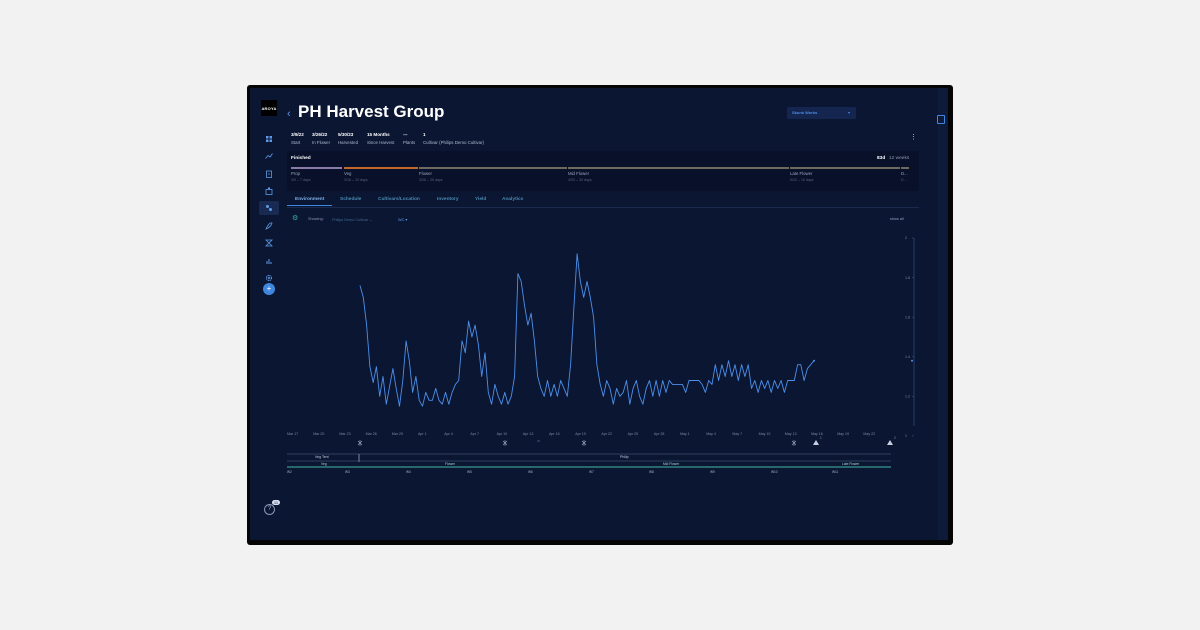 Image resolution: width=1200 pixels, height=630 pixels. I want to click on irrigation-icon, so click(269, 243).